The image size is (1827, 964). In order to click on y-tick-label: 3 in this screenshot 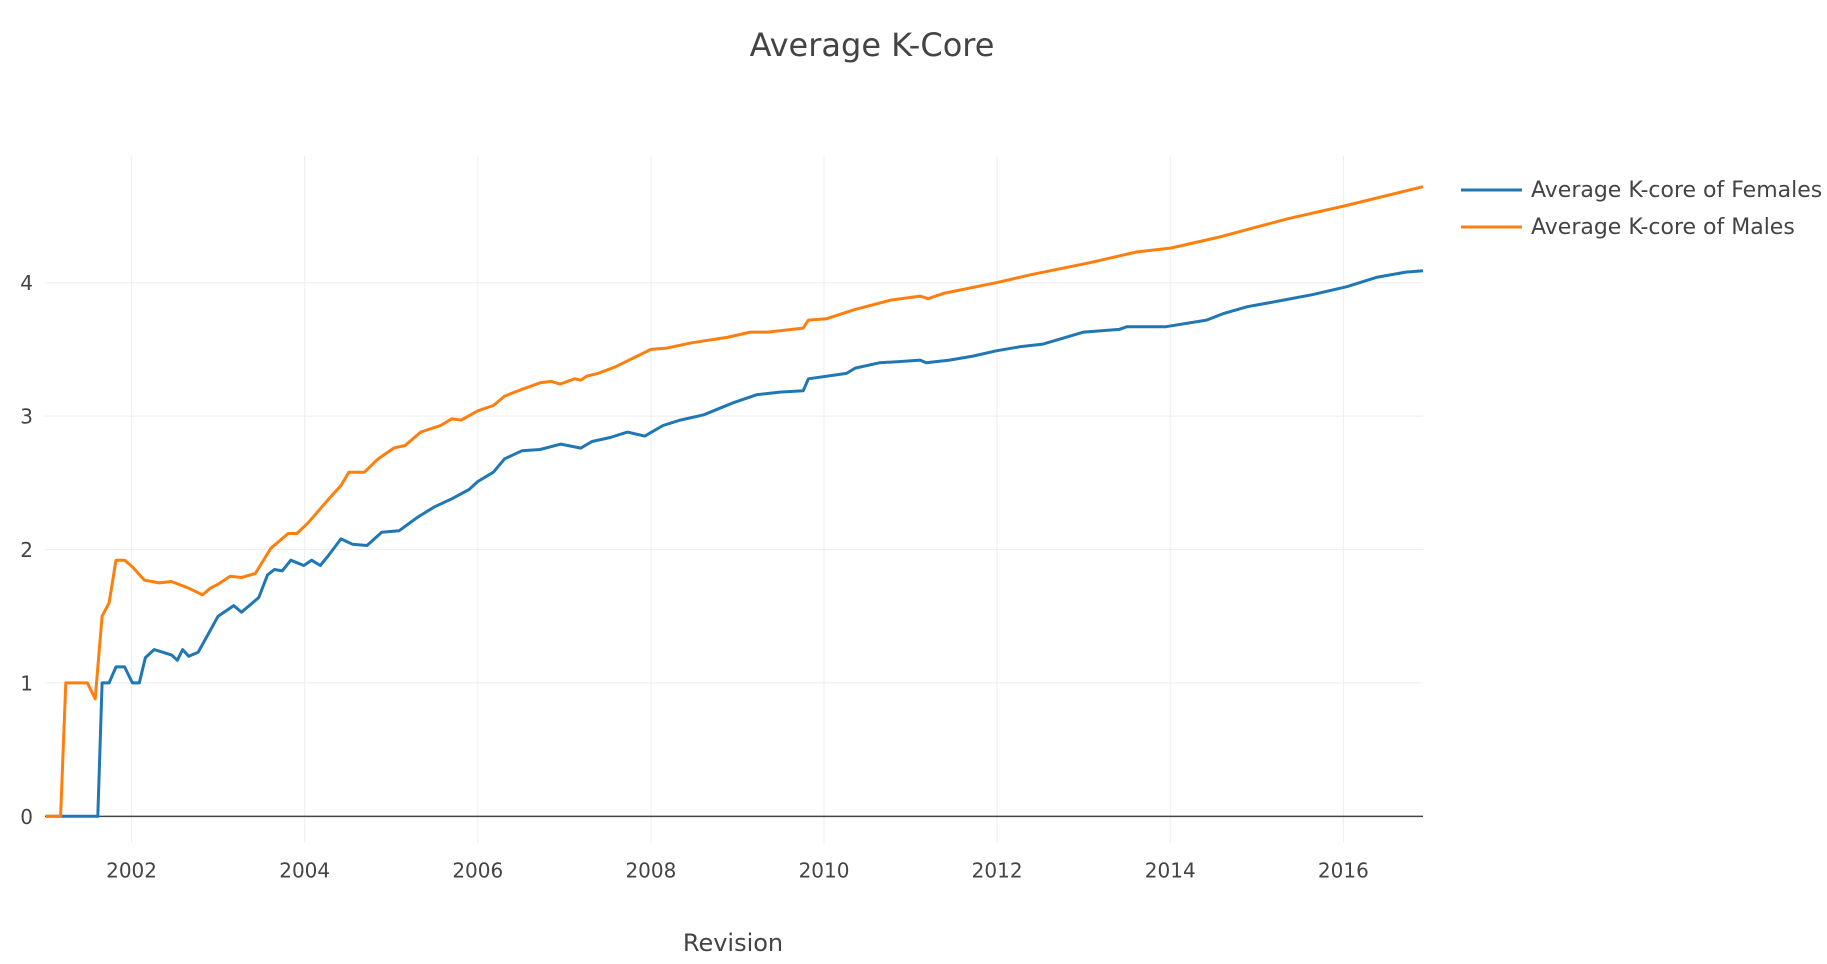, I will do `click(26, 417)`.